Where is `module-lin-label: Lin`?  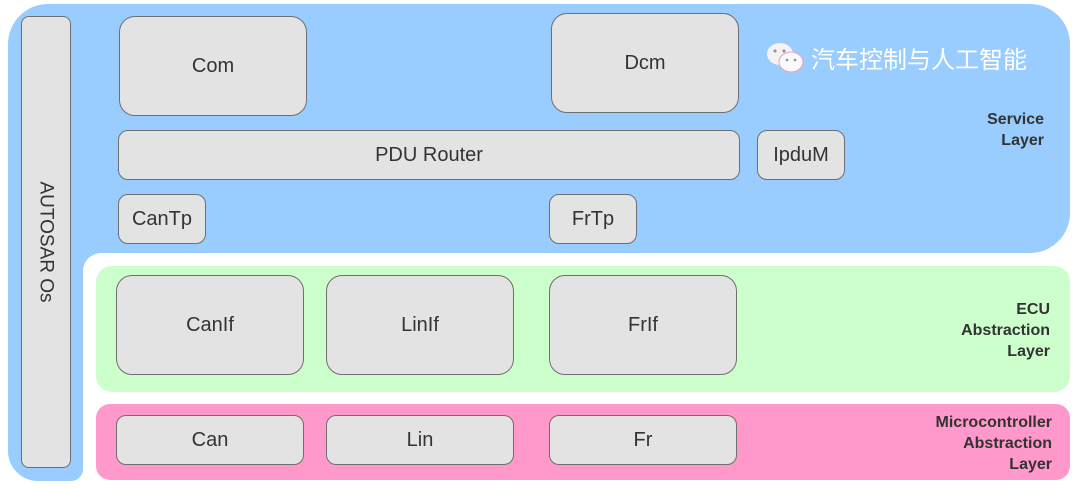 module-lin-label: Lin is located at coordinates (420, 439).